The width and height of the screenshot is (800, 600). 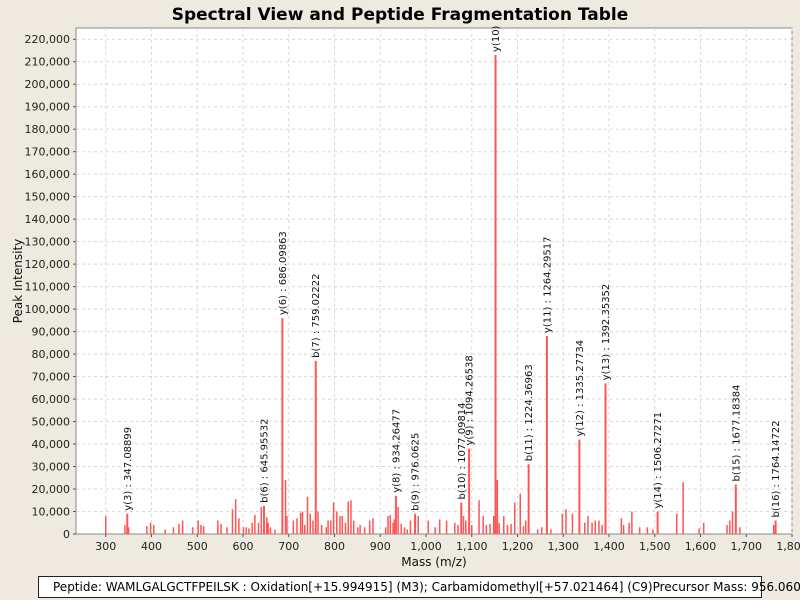 I want to click on precursor-mass: Precursor Mass: 956.0608, so click(x=726, y=587).